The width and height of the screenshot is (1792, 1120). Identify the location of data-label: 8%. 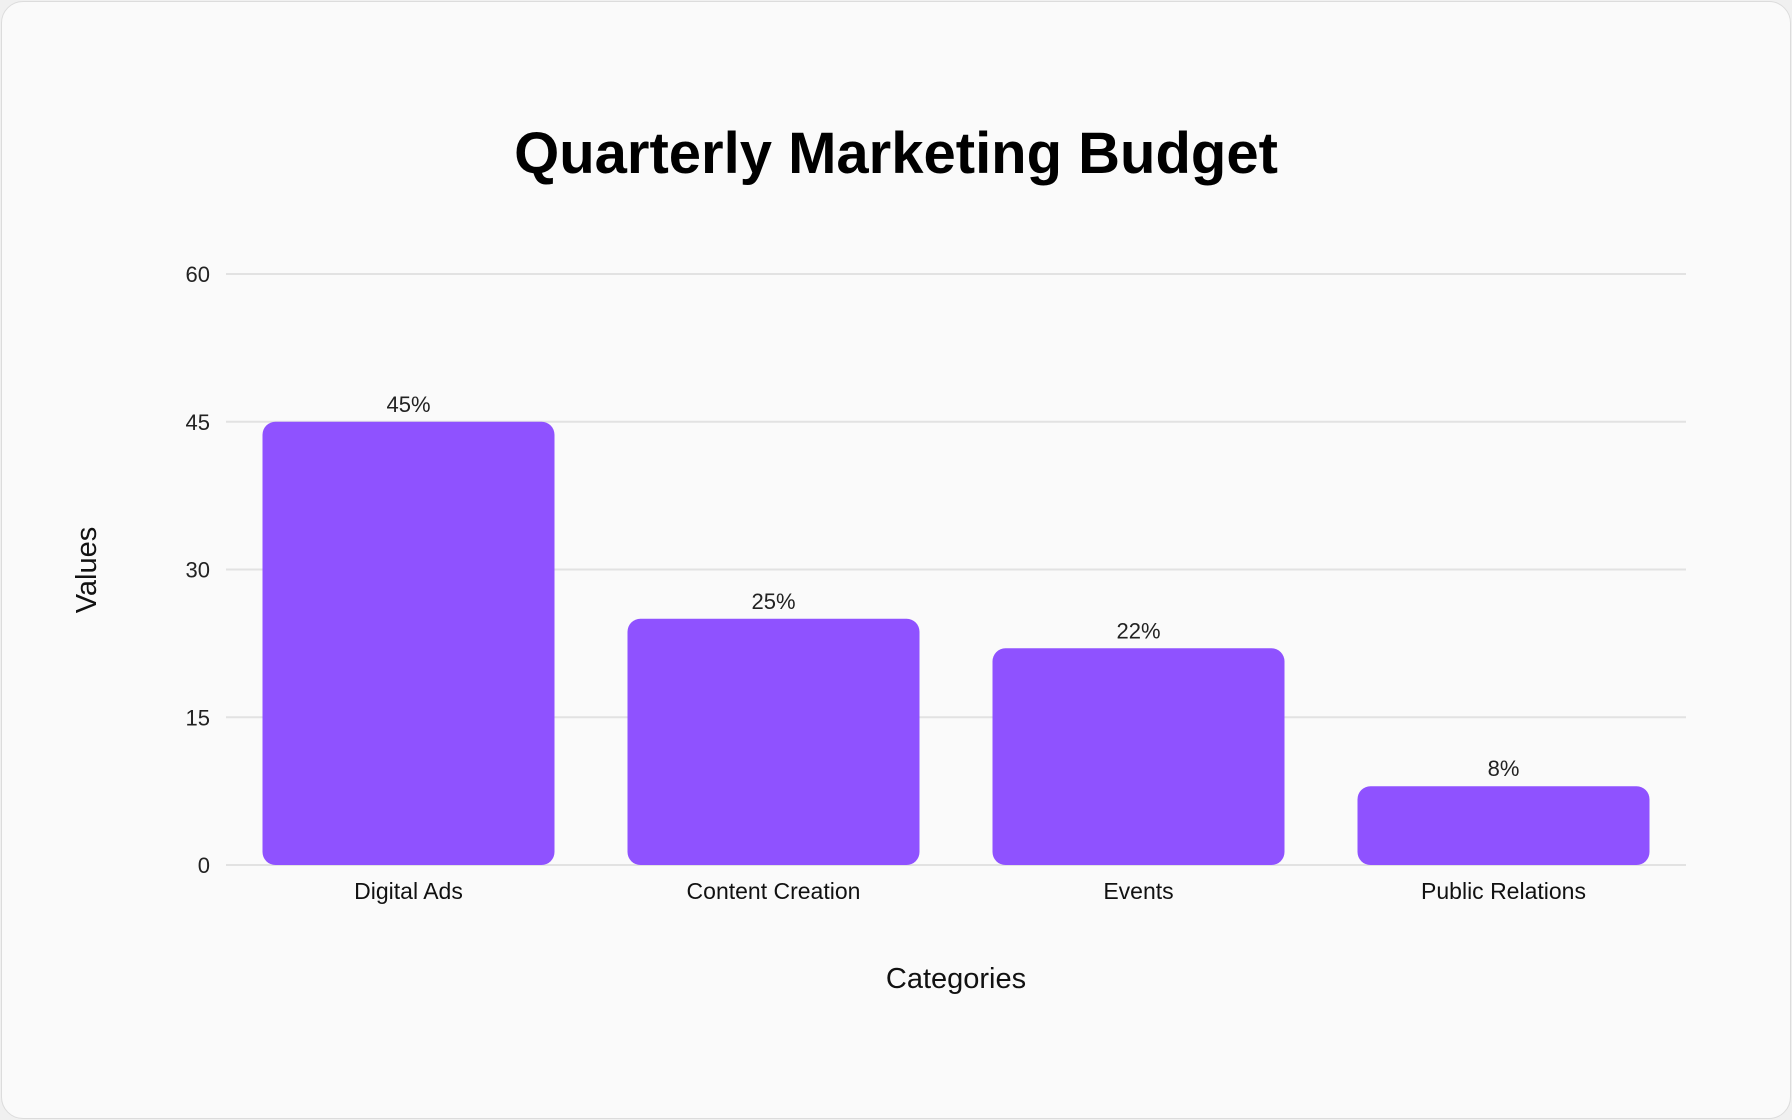
(1504, 768).